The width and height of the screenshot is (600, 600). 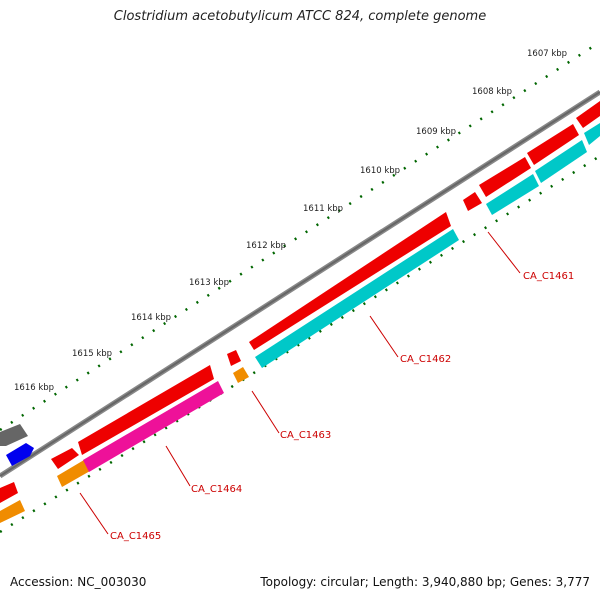 What do you see at coordinates (323, 209) in the screenshot?
I see `scale-label-1611: 1611 kbp` at bounding box center [323, 209].